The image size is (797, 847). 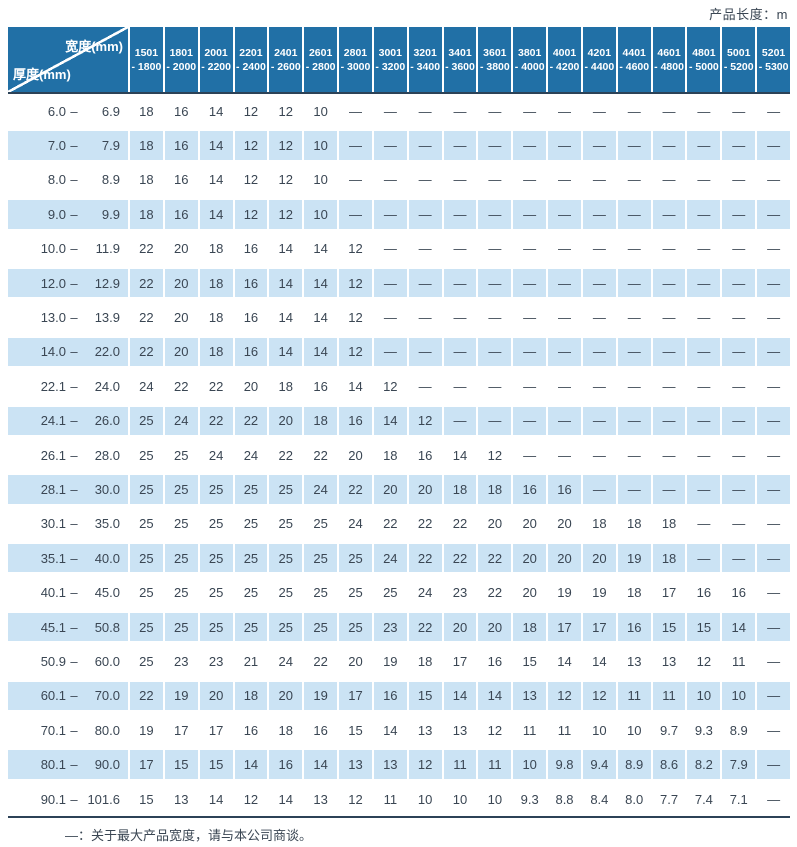 I want to click on column-header-top-line: 3201, so click(x=425, y=52).